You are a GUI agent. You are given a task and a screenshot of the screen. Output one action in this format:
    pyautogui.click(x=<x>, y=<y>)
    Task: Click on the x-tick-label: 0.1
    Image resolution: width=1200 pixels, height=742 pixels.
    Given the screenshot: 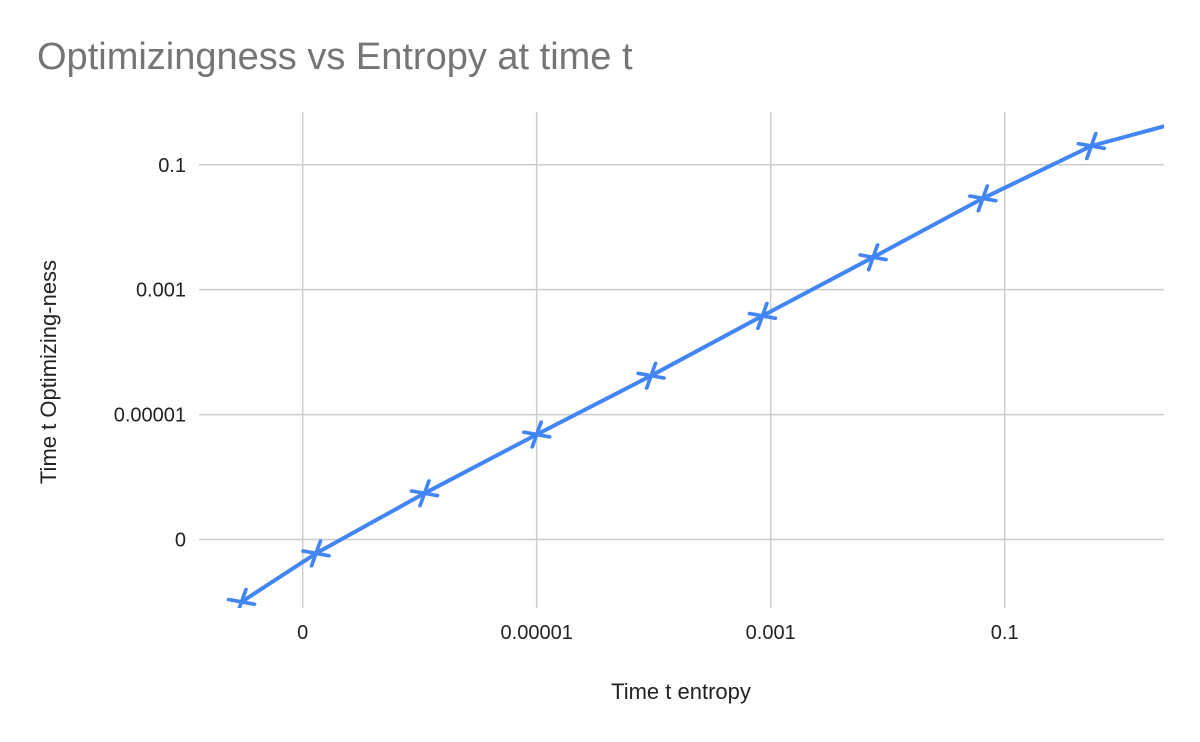 What is the action you would take?
    pyautogui.click(x=1005, y=633)
    